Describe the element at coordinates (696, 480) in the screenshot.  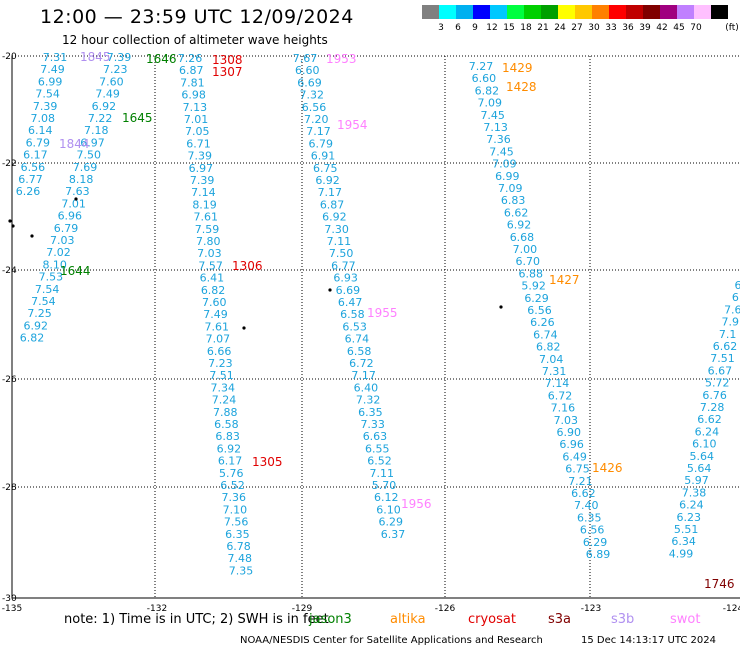
I see `wave-height-value: 5.97` at that location.